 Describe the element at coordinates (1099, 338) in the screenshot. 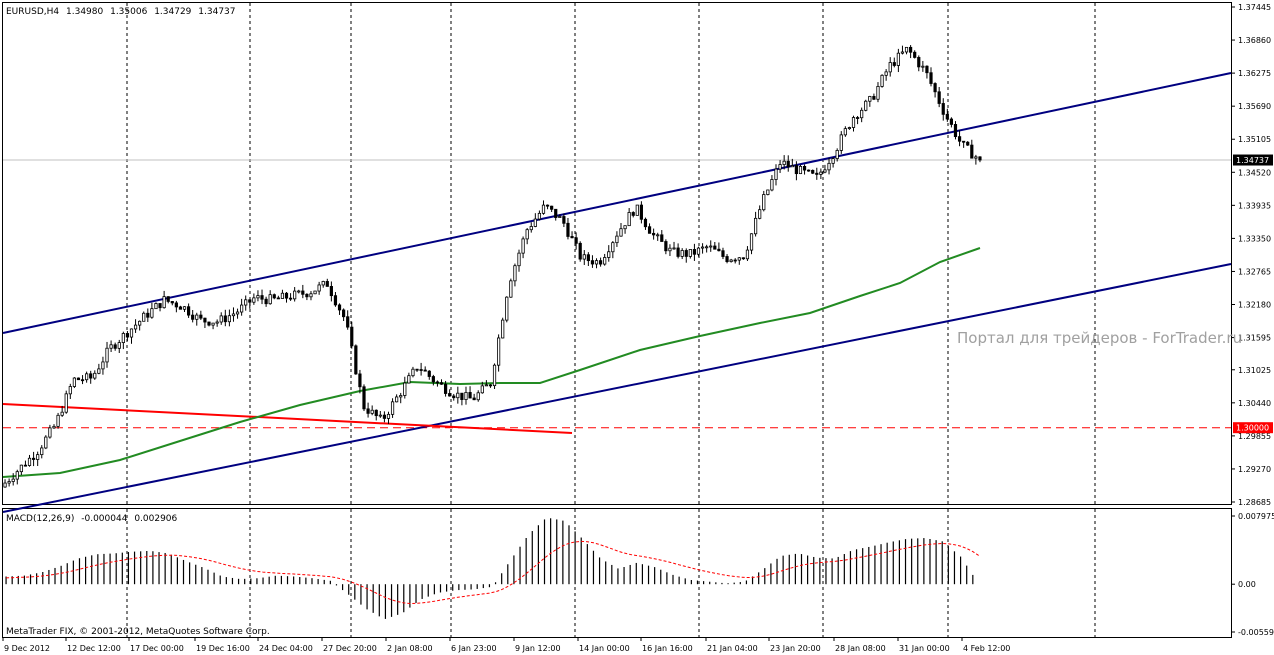

I see `watermark-text: Портал для трейдеров - ForTrader.ru` at that location.